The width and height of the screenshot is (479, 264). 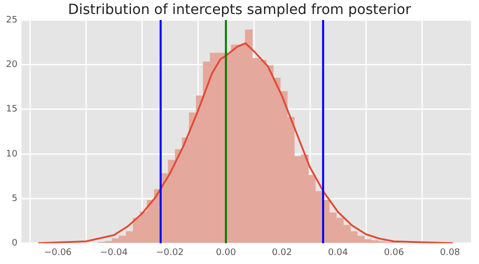 What do you see at coordinates (15, 199) in the screenshot?
I see `y-tick-label: 5` at bounding box center [15, 199].